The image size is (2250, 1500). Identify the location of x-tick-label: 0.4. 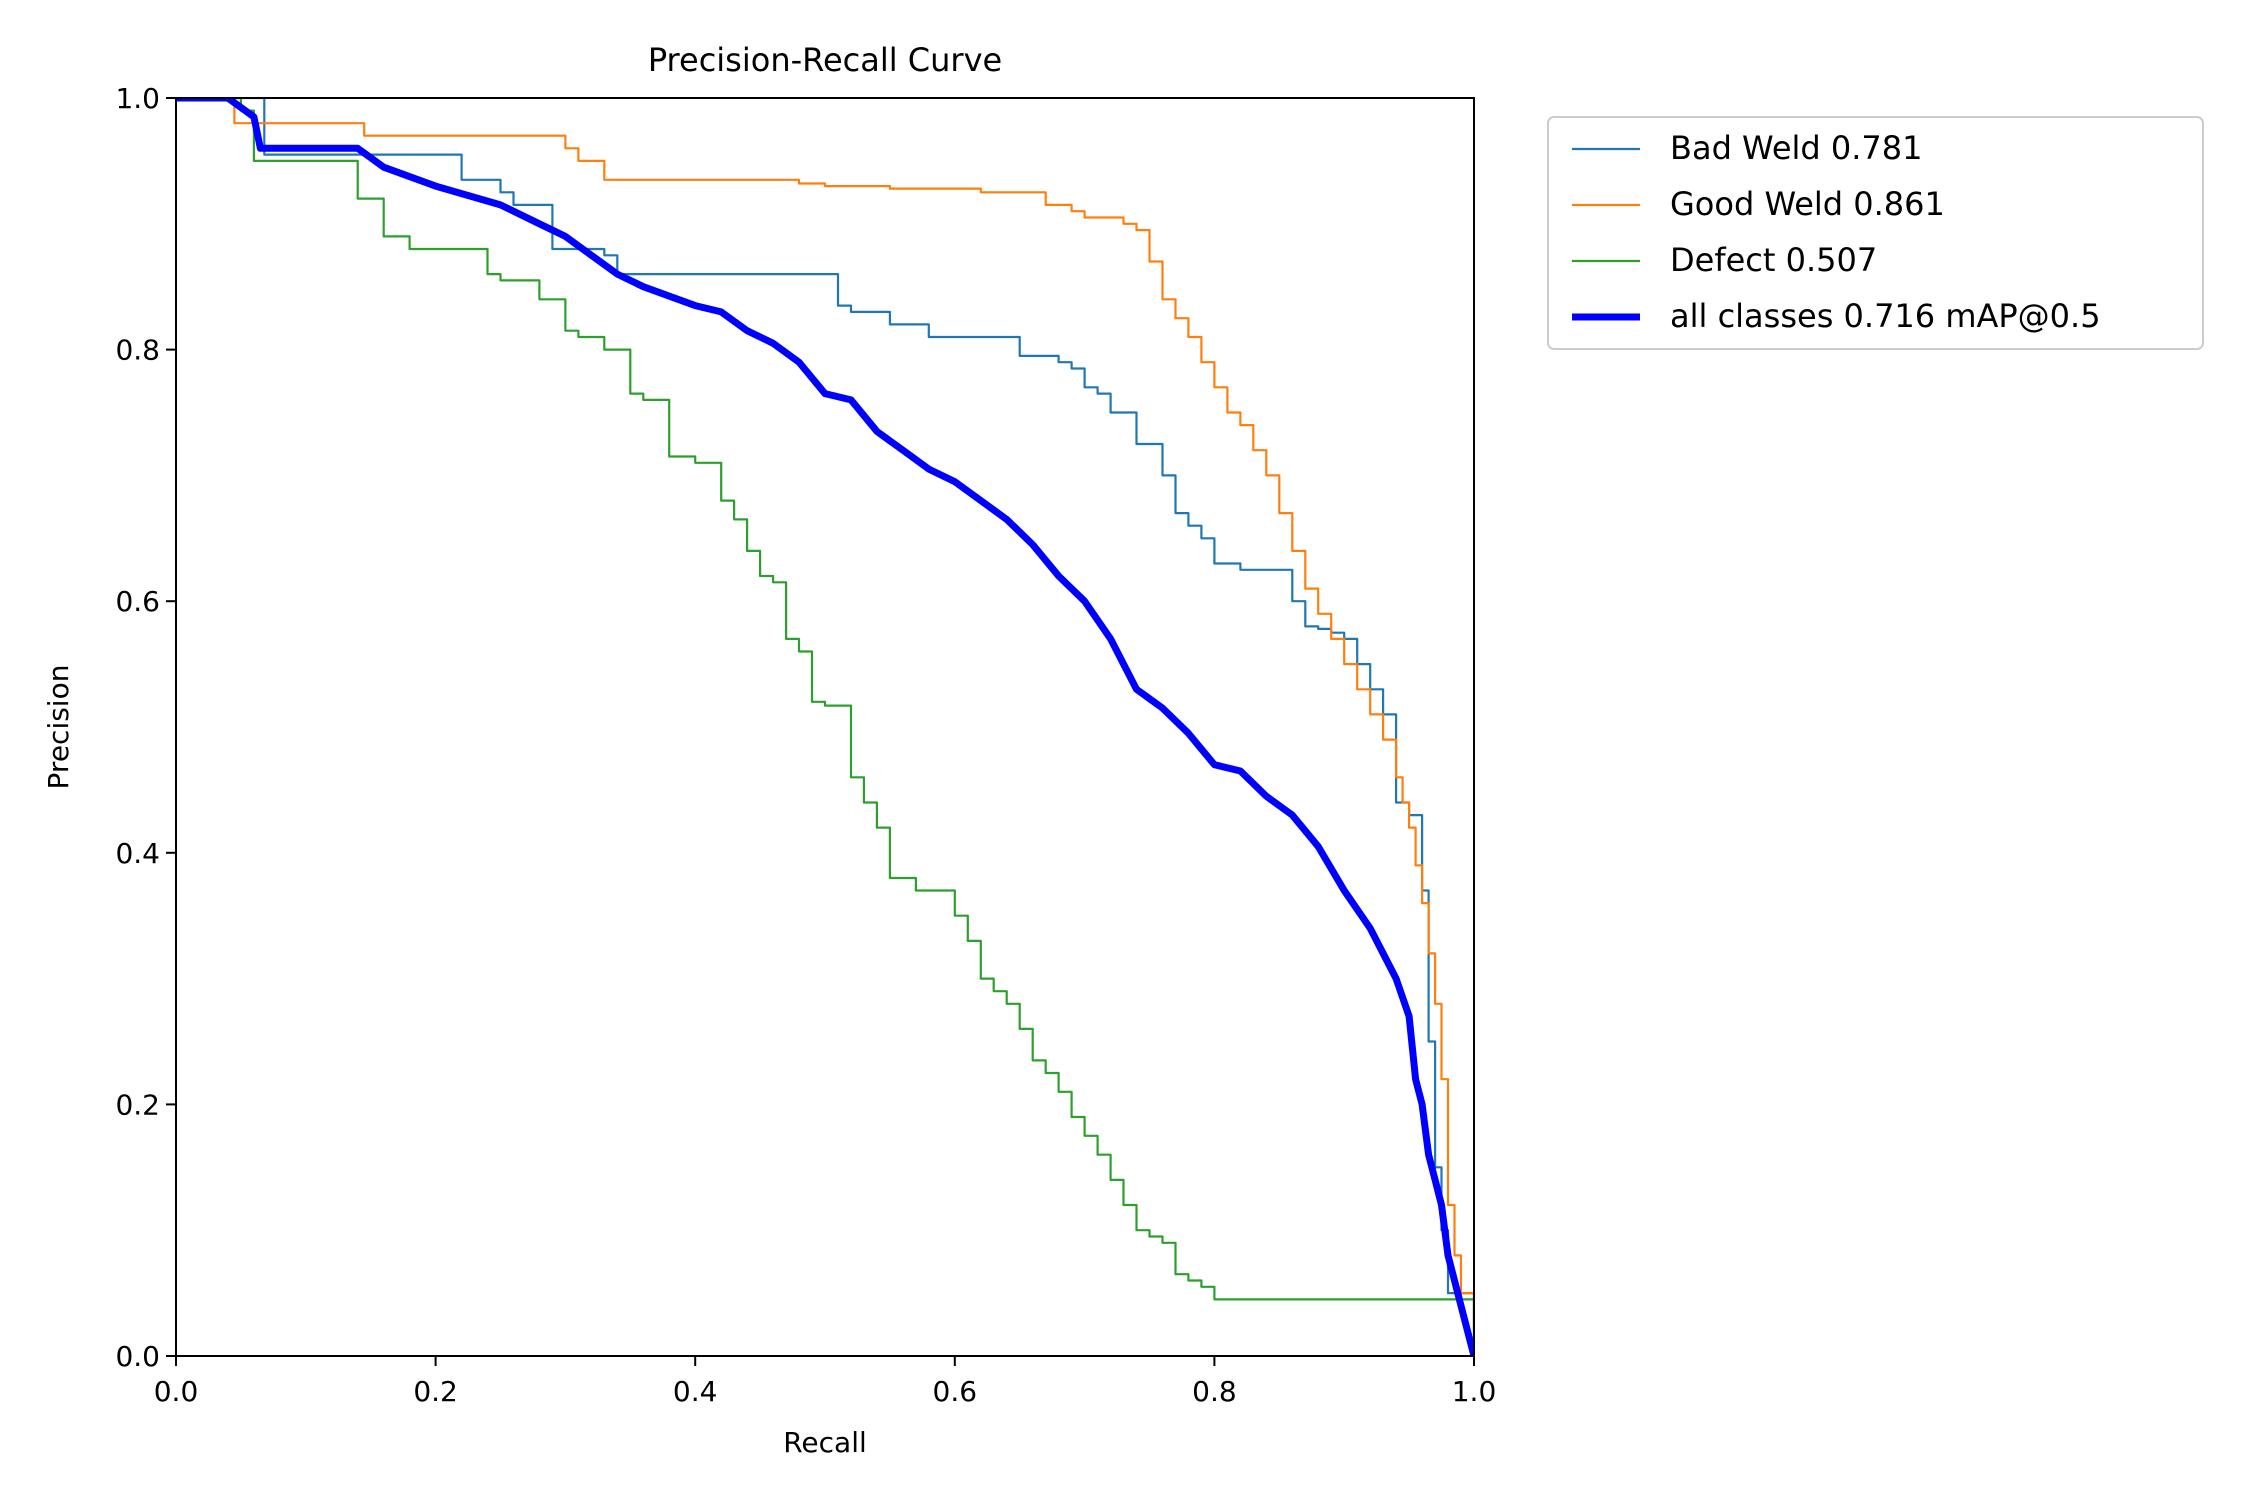
(695, 1391).